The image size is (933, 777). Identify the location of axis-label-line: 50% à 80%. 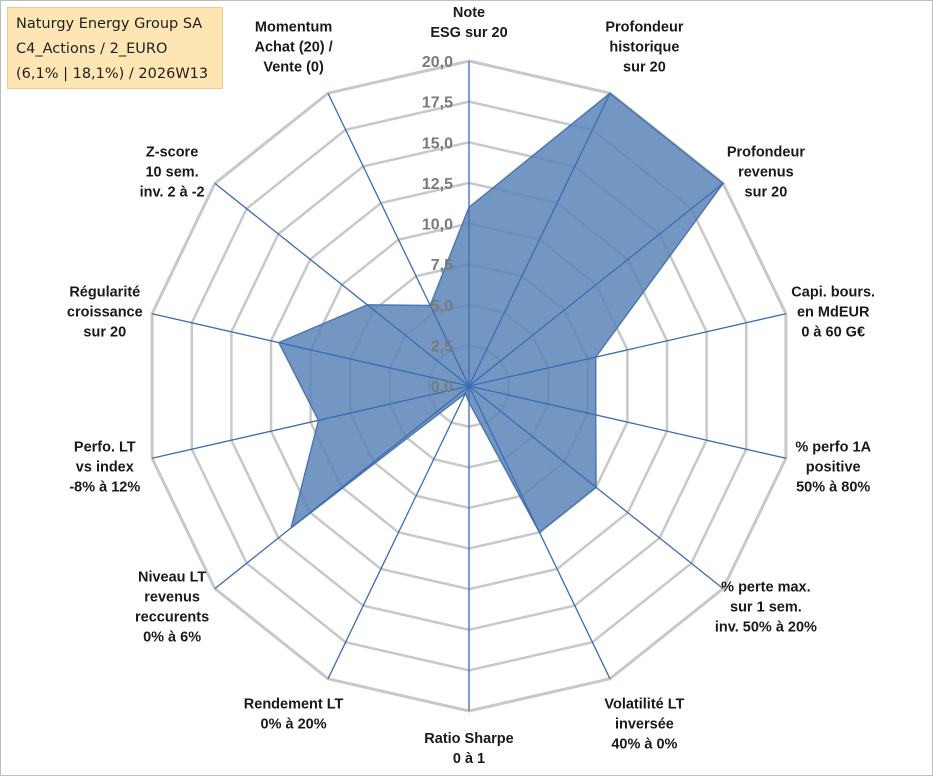
(833, 488).